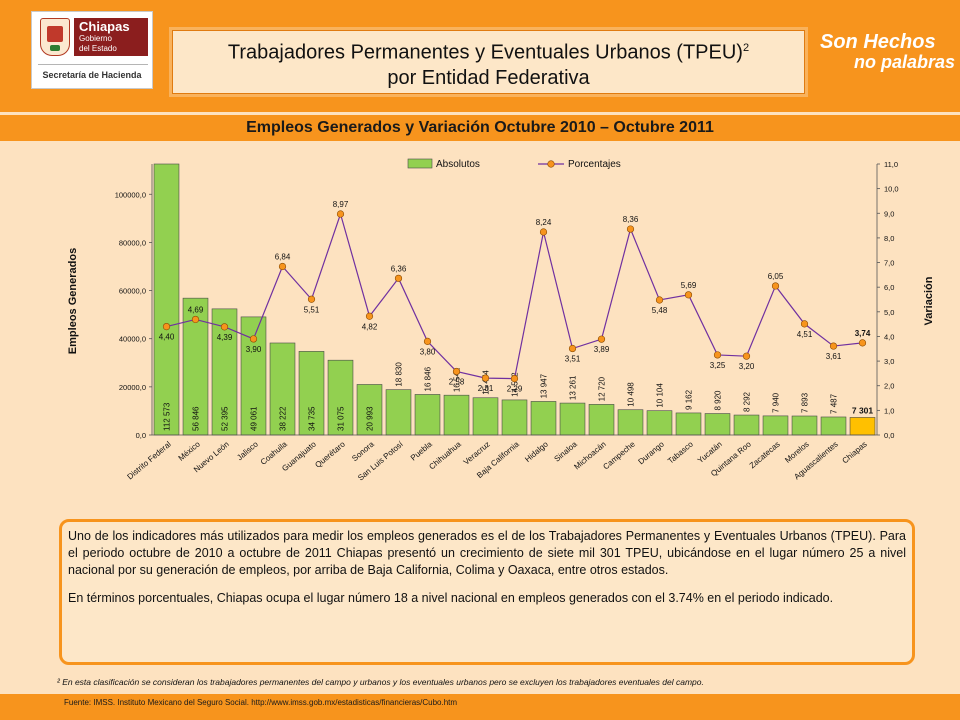  What do you see at coordinates (551, 164) in the screenshot?
I see `legend-swatch-marker` at bounding box center [551, 164].